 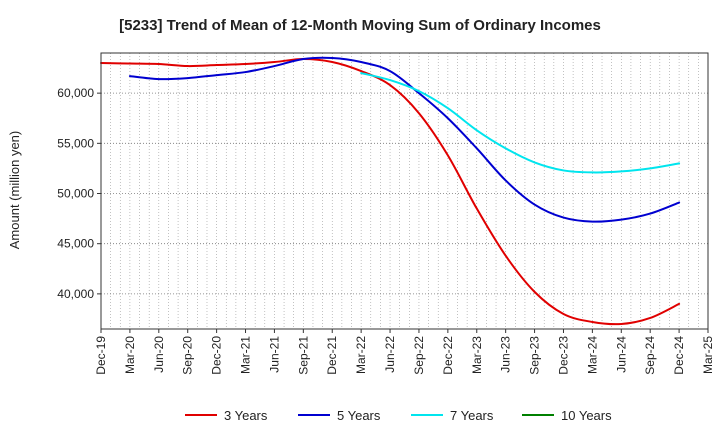 I want to click on y-tick-label: 45,000, so click(x=75, y=244).